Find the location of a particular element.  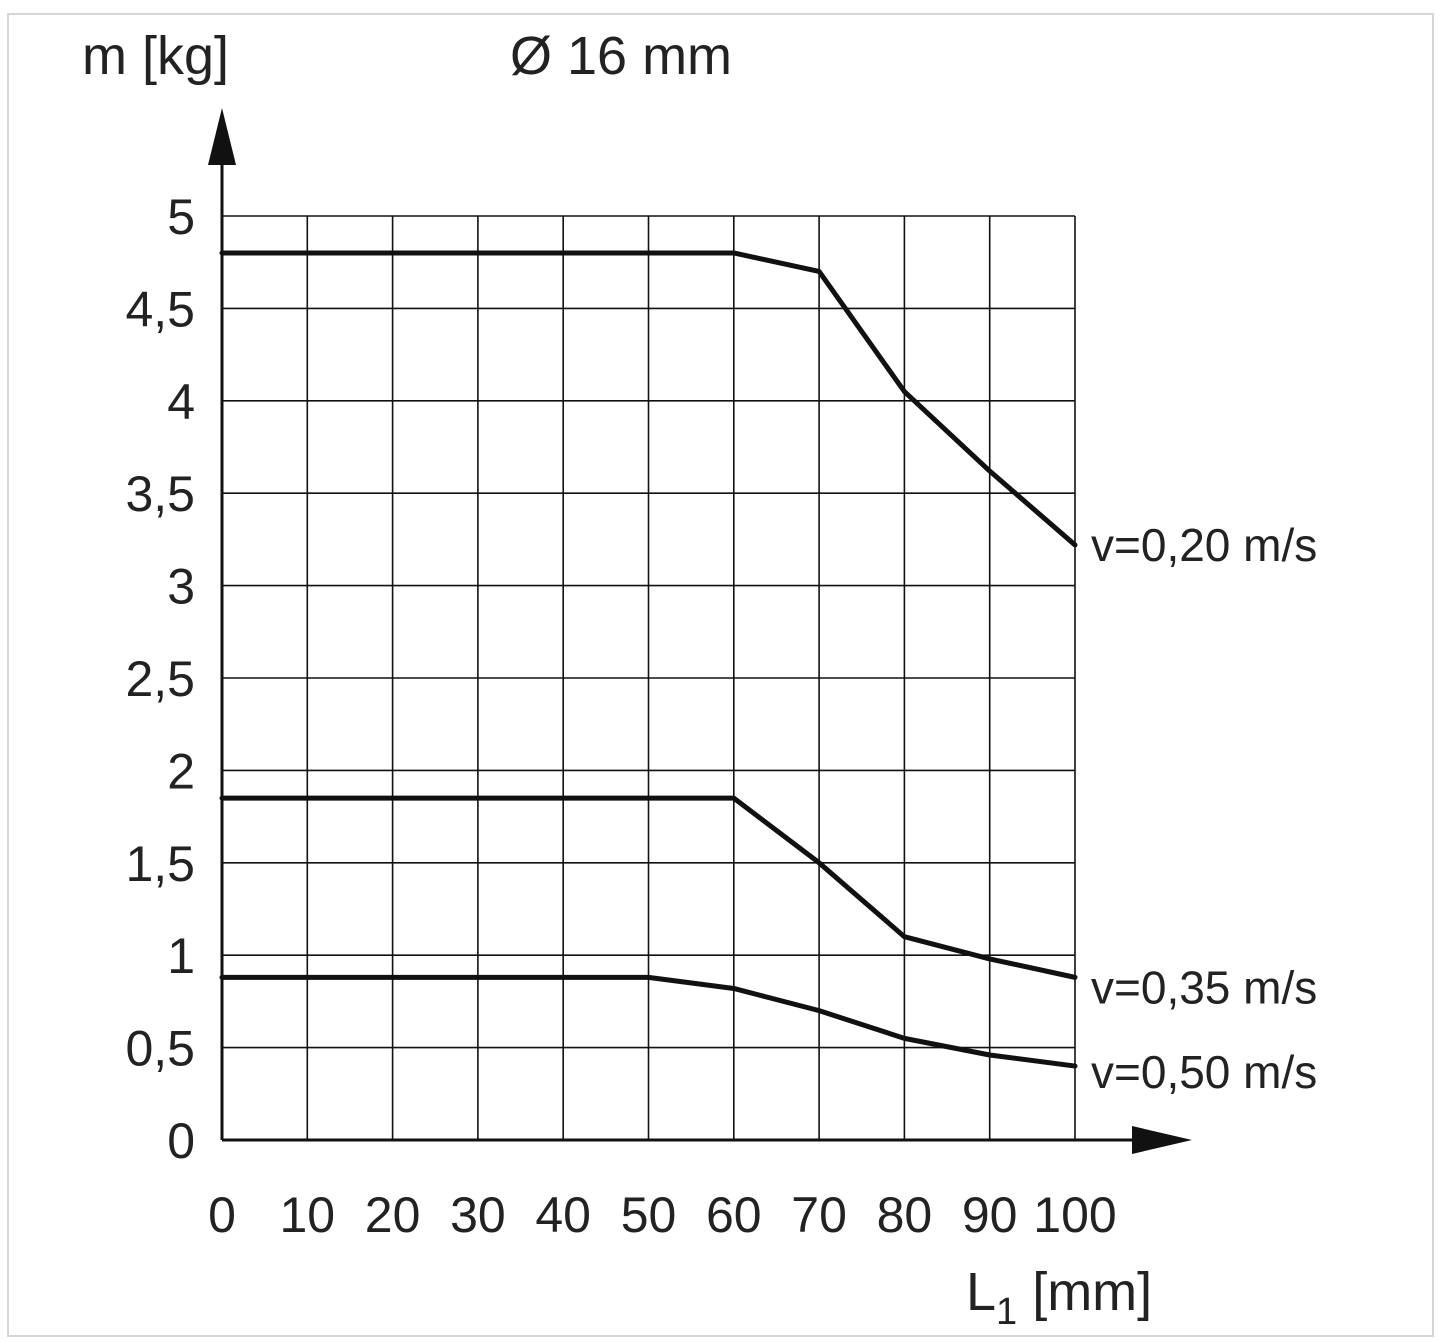

series-label: v=0,50 m/s is located at coordinates (1204, 1072).